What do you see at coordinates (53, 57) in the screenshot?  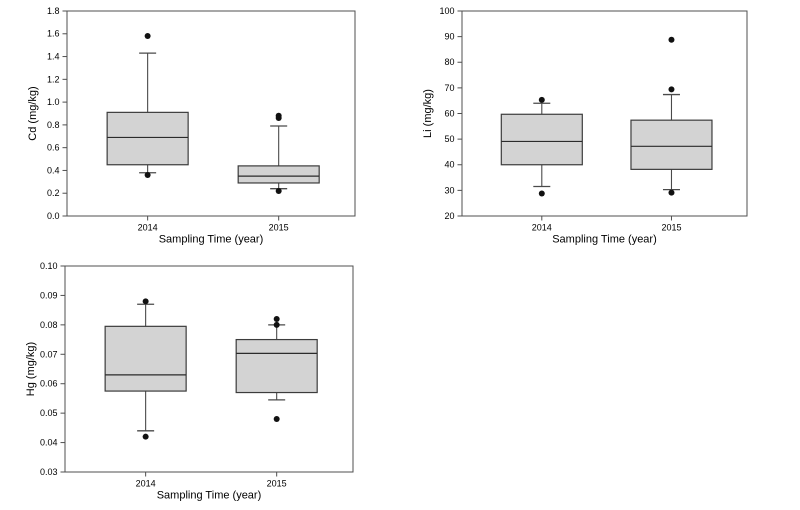 I see `y-tick-label: 1.4` at bounding box center [53, 57].